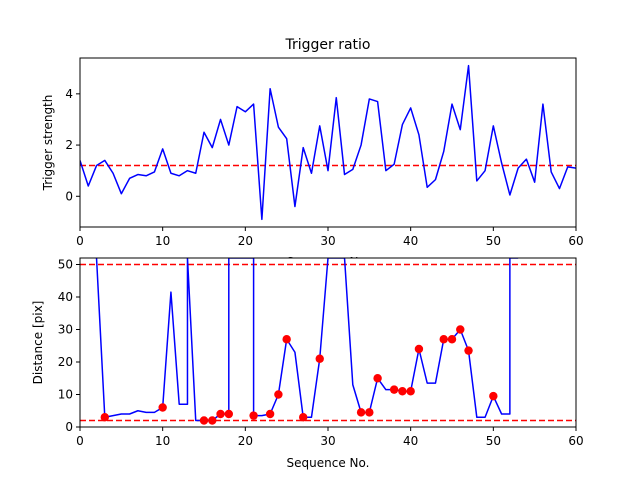 The height and width of the screenshot is (480, 640). Describe the element at coordinates (327, 441) in the screenshot. I see `bottom-x-tick-label: 30` at that location.